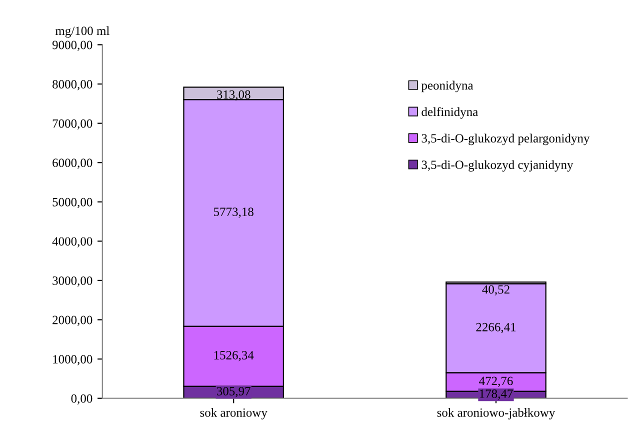 Image resolution: width=640 pixels, height=426 pixels. Describe the element at coordinates (72, 203) in the screenshot. I see `y-tick-label: 5000,00` at that location.